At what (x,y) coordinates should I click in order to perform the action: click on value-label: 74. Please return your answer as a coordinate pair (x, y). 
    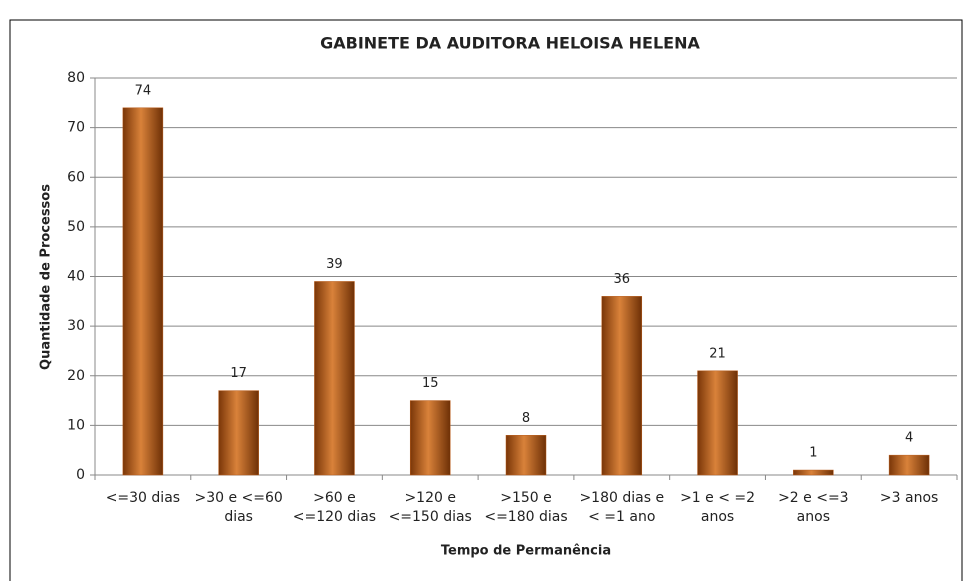
    Looking at the image, I should click on (143, 90).